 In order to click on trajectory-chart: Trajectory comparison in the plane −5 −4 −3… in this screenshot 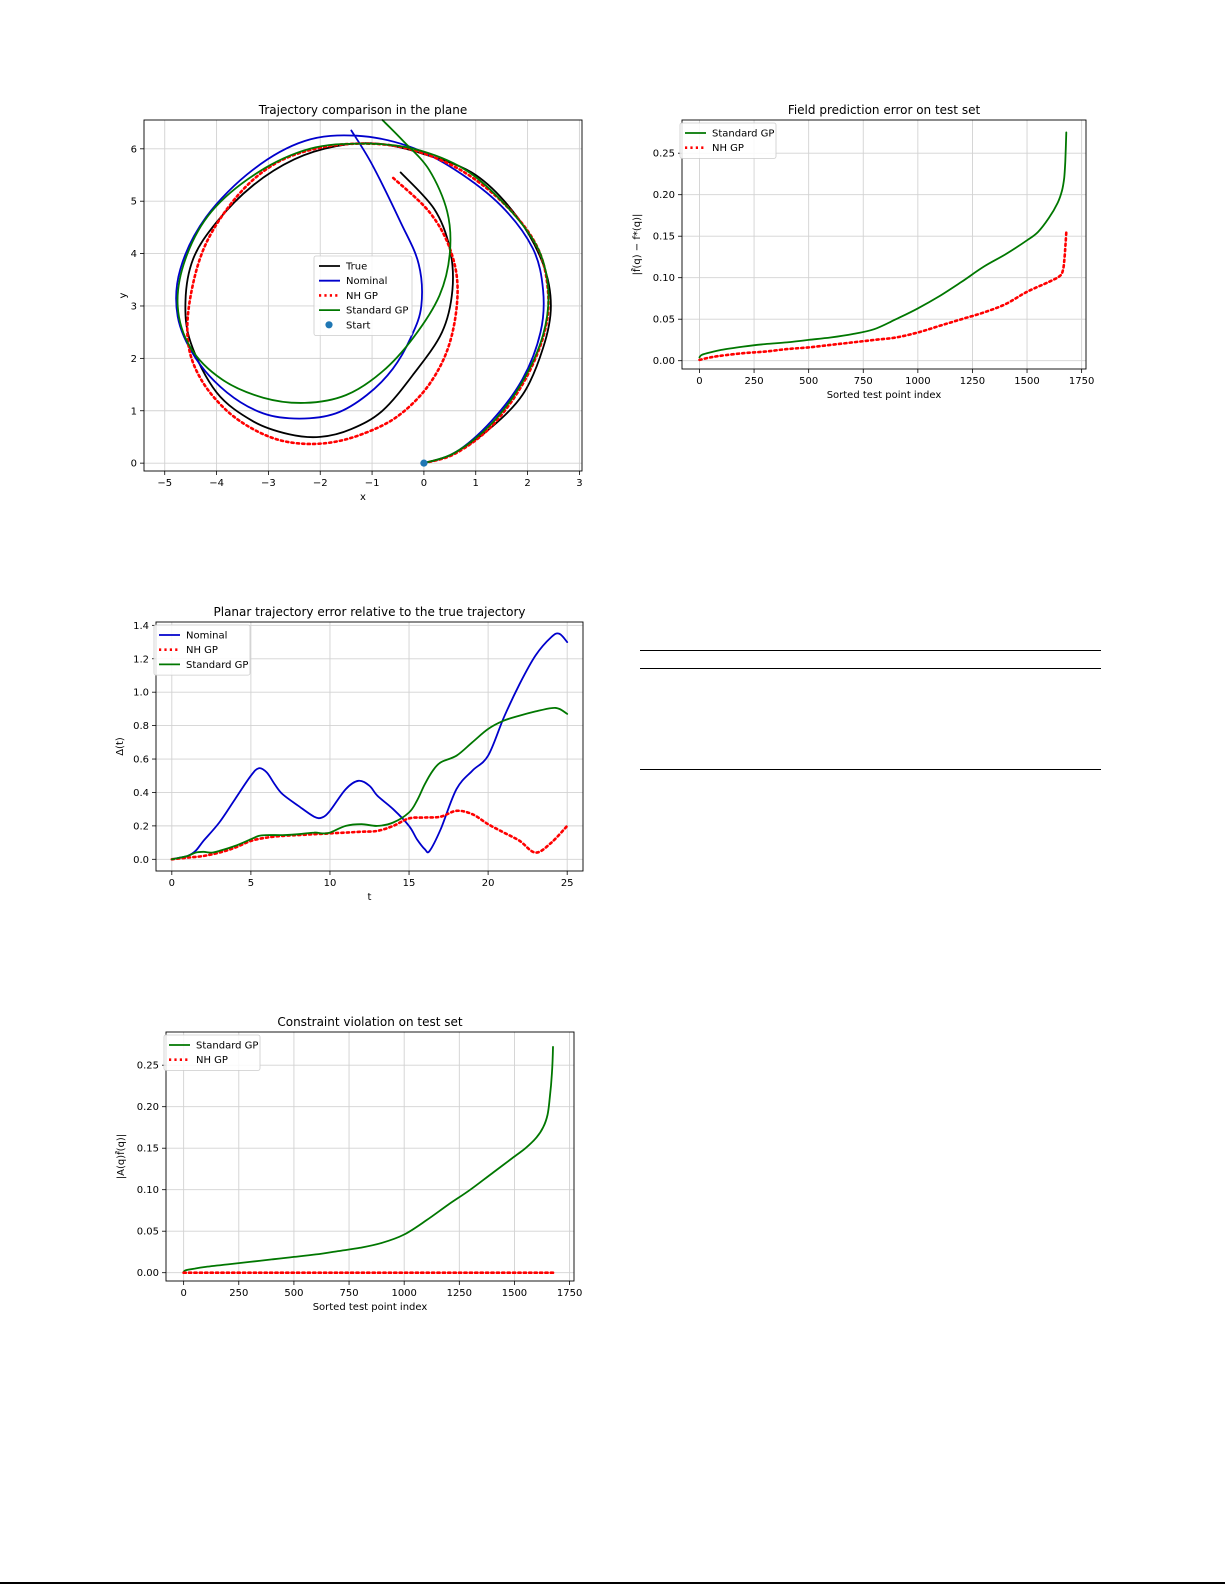, I will do `click(356, 307)`.